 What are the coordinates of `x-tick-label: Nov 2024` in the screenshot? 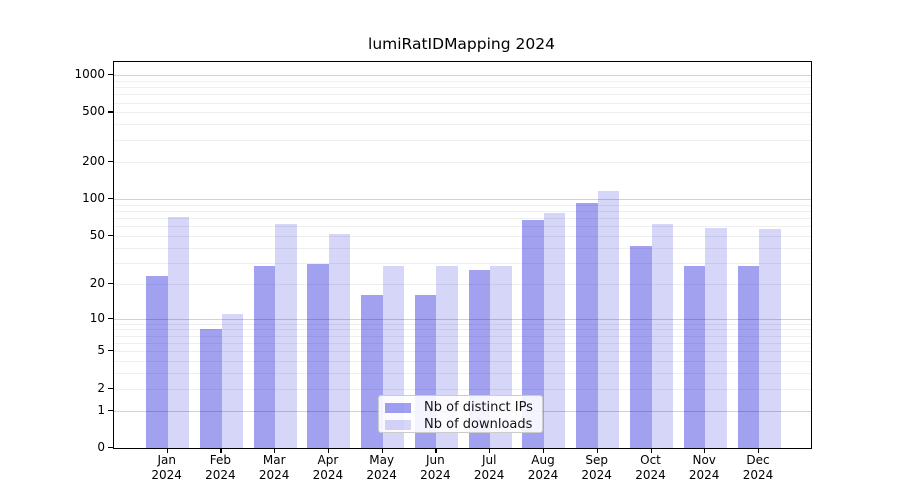 It's located at (704, 467).